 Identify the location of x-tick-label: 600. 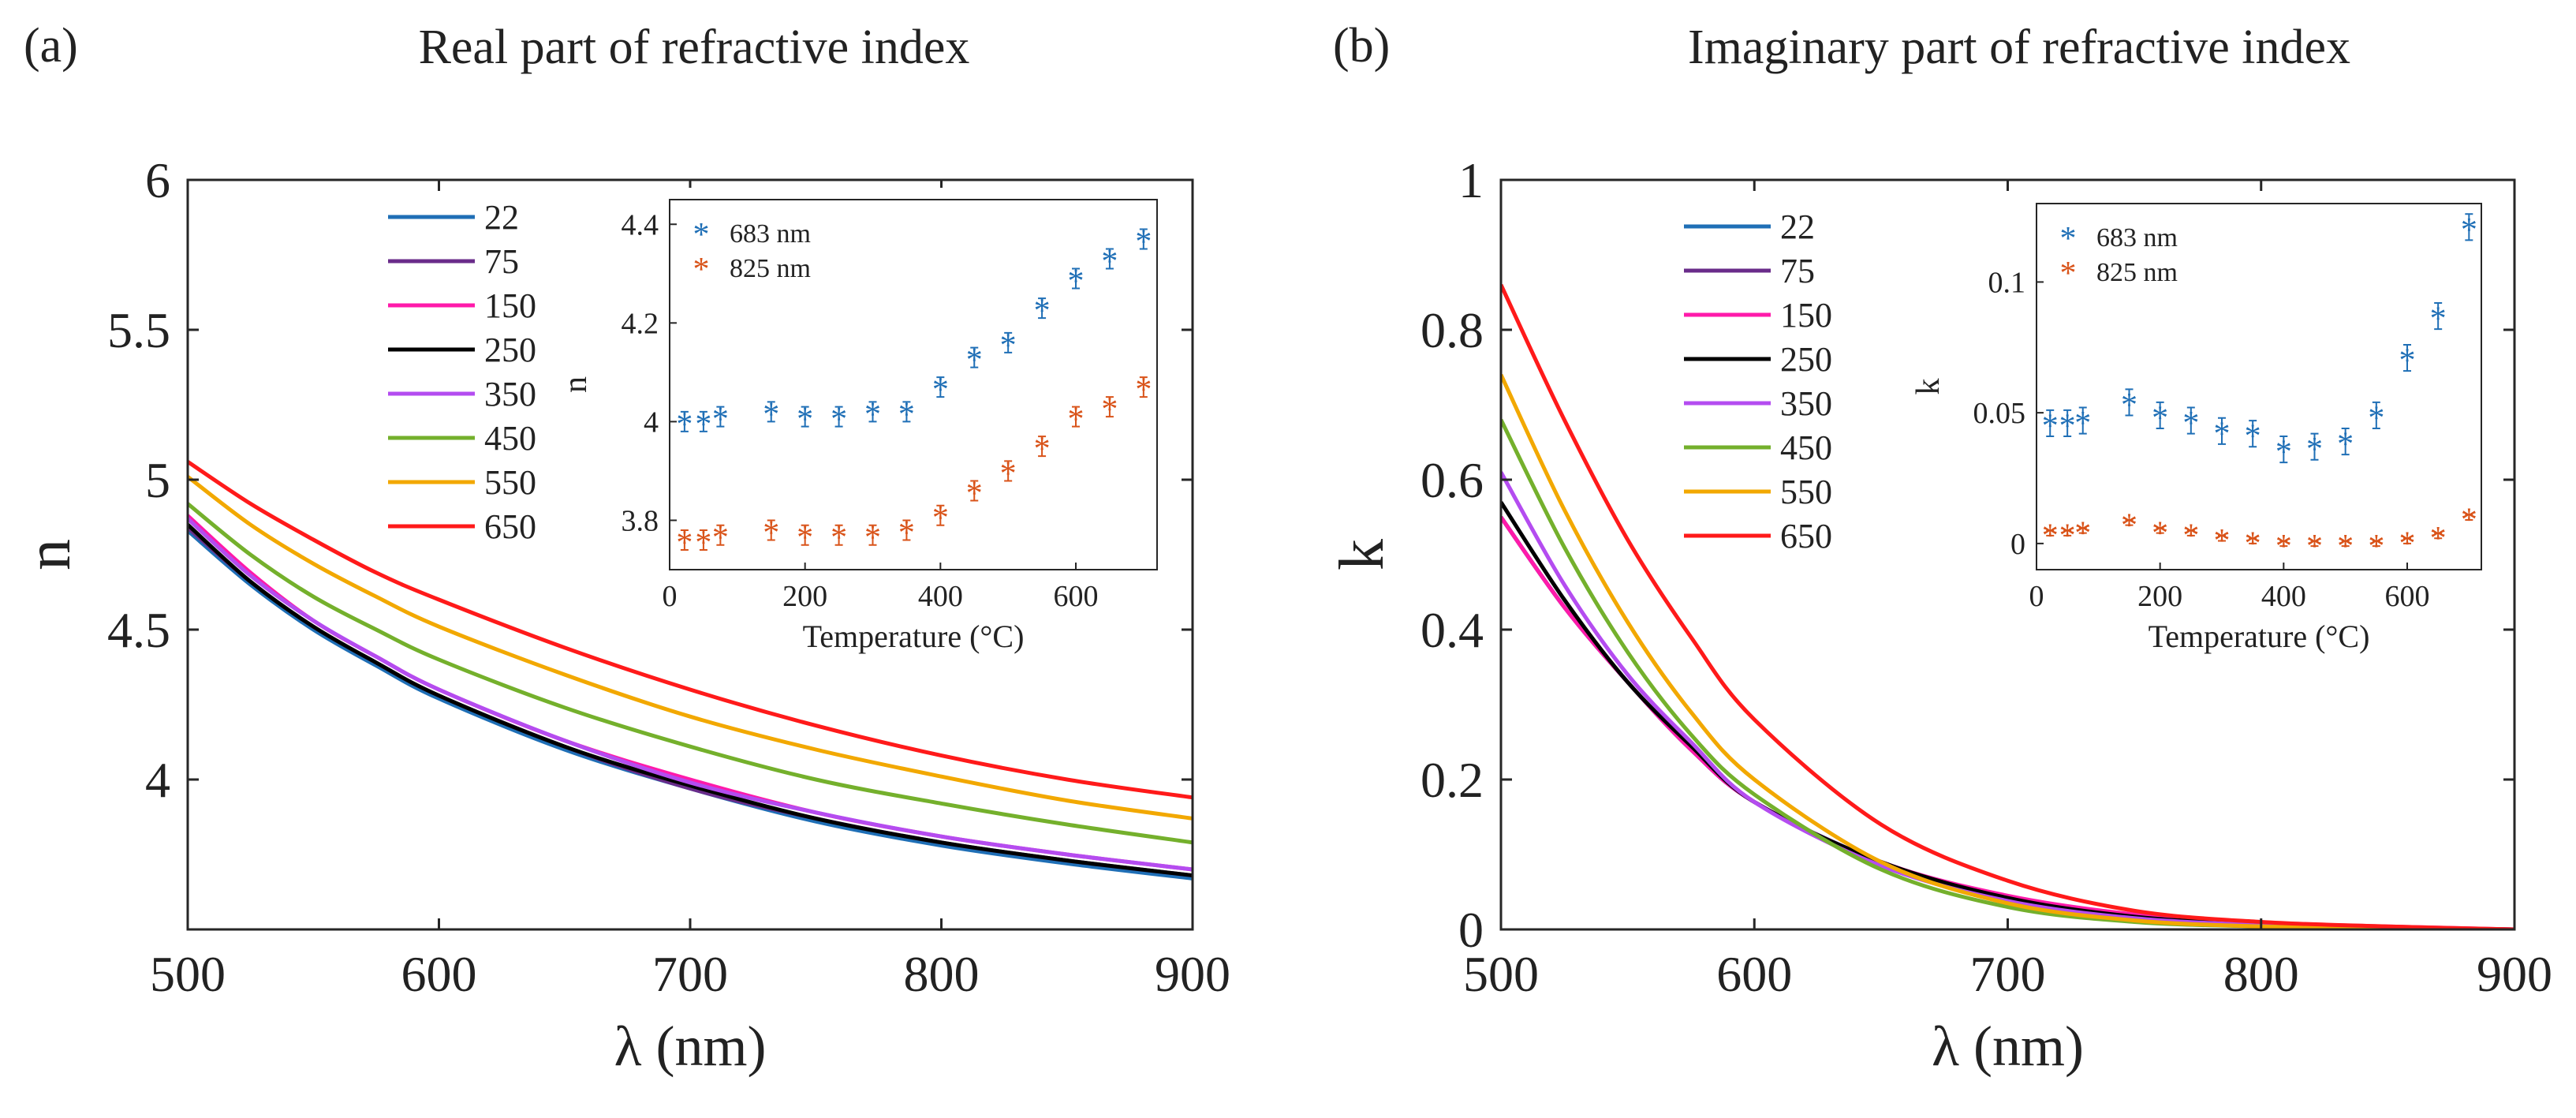
(439, 974).